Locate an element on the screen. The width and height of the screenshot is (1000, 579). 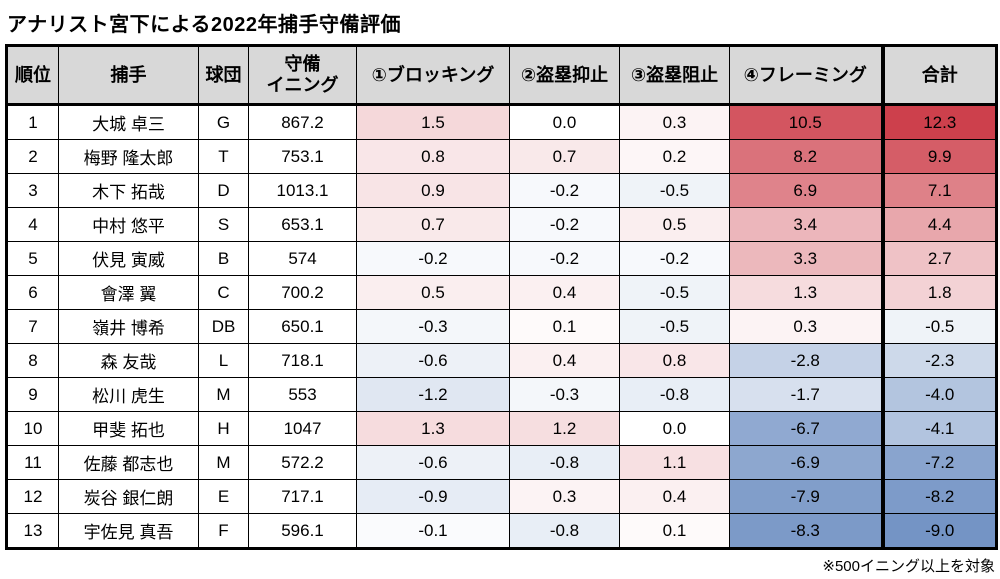
cell-innings: 718.1 is located at coordinates (302, 360).